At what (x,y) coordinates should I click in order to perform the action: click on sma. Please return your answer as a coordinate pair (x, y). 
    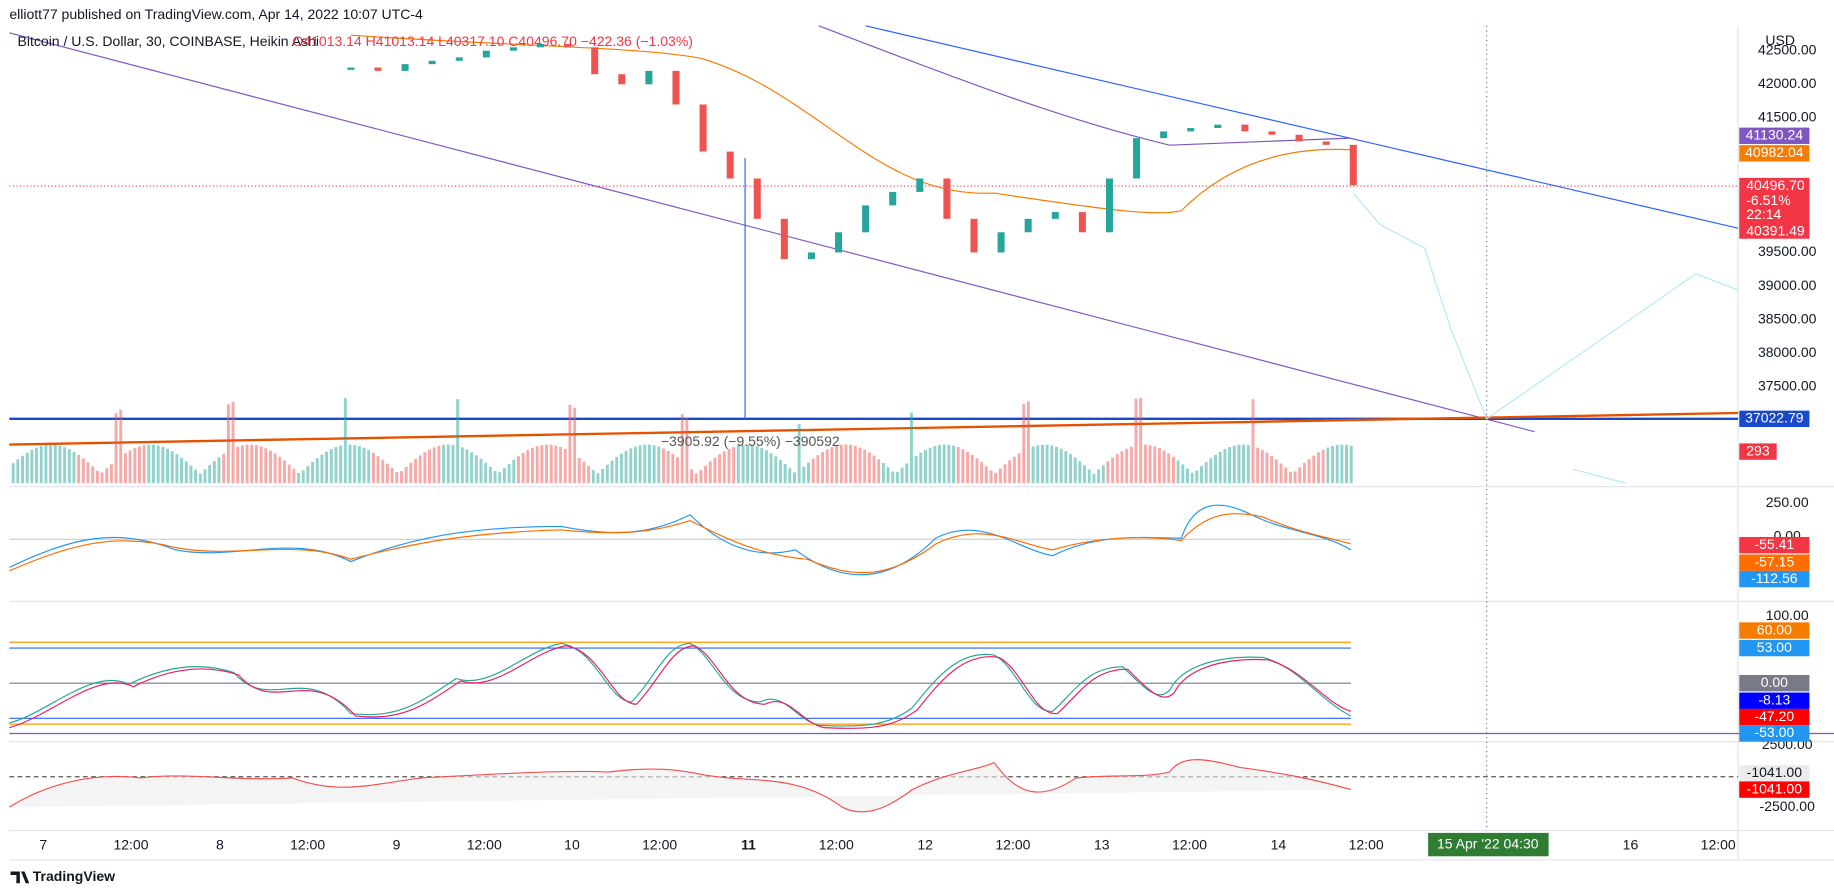
    Looking at the image, I should click on (1084, 85).